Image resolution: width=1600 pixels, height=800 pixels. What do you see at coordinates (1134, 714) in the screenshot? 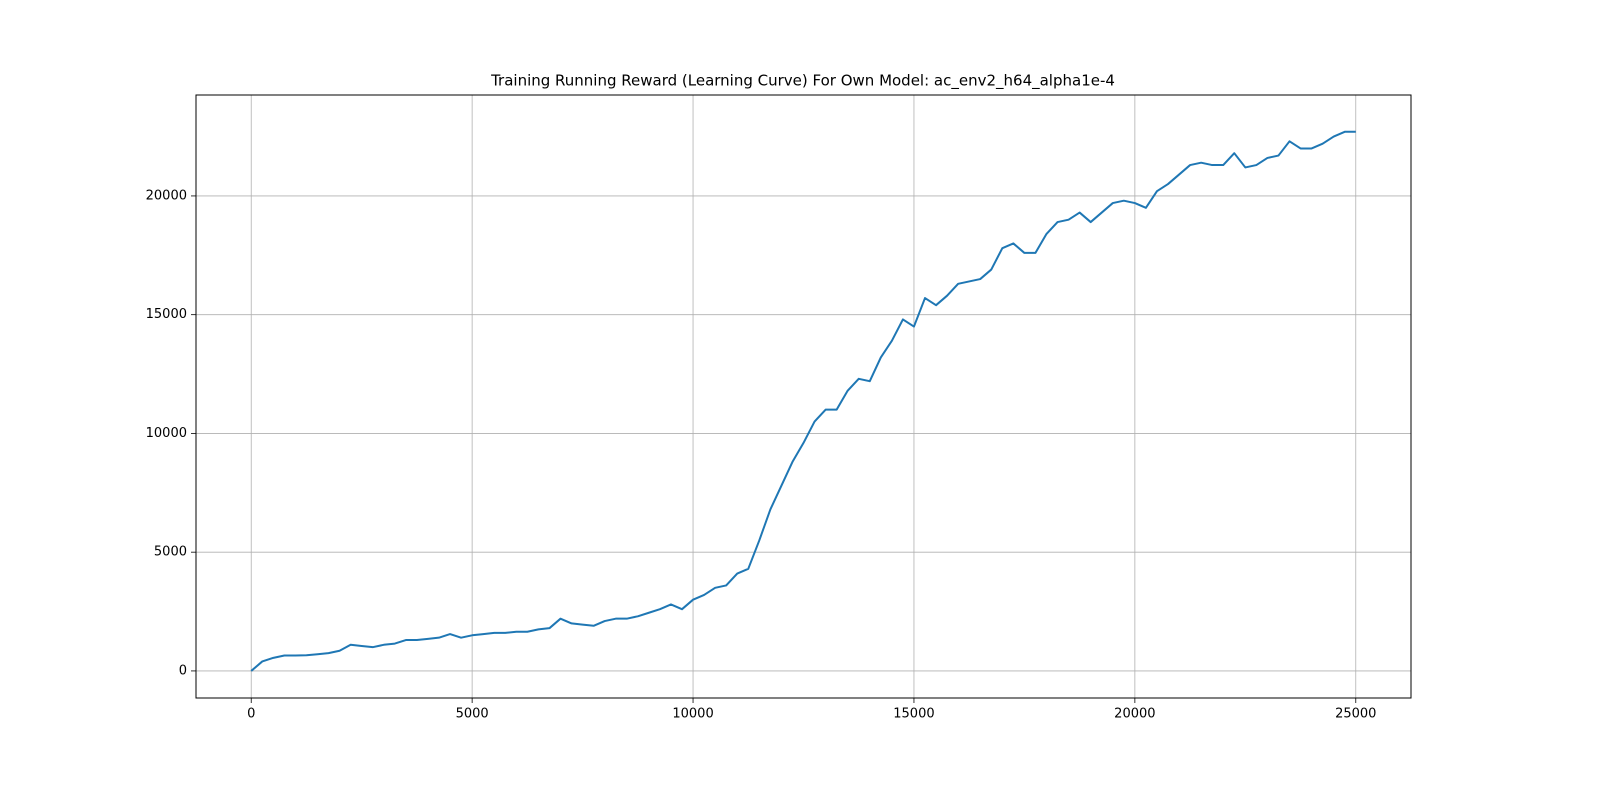
I see `x-tick-label: 20000` at bounding box center [1134, 714].